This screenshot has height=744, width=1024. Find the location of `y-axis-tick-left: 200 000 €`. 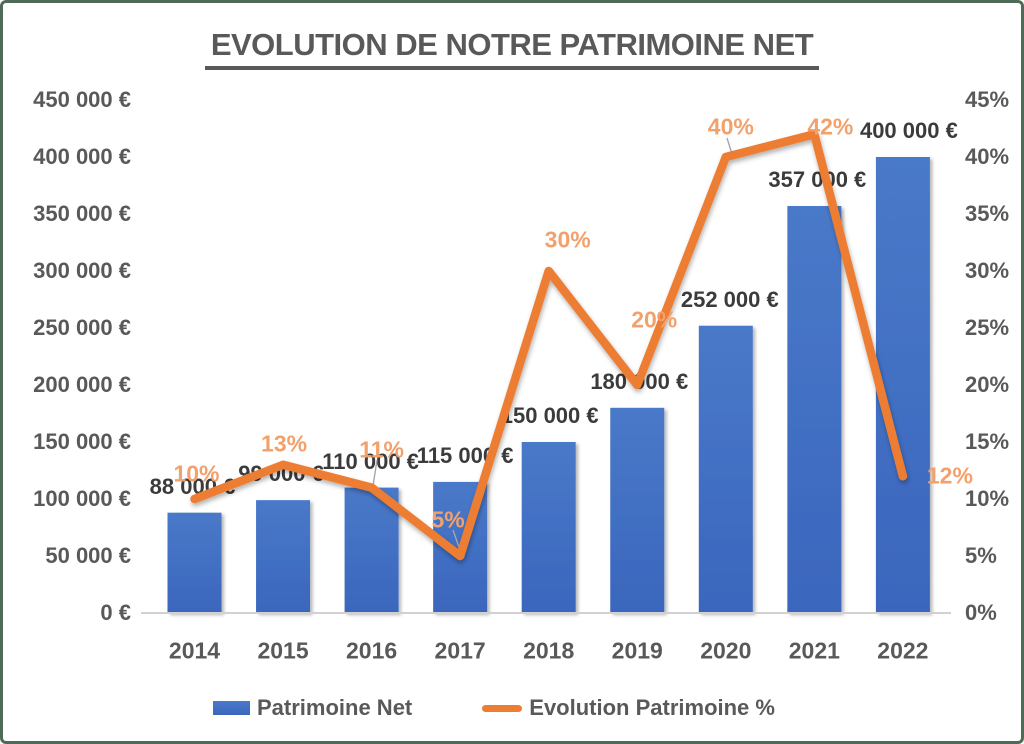

y-axis-tick-left: 200 000 € is located at coordinates (82, 384).